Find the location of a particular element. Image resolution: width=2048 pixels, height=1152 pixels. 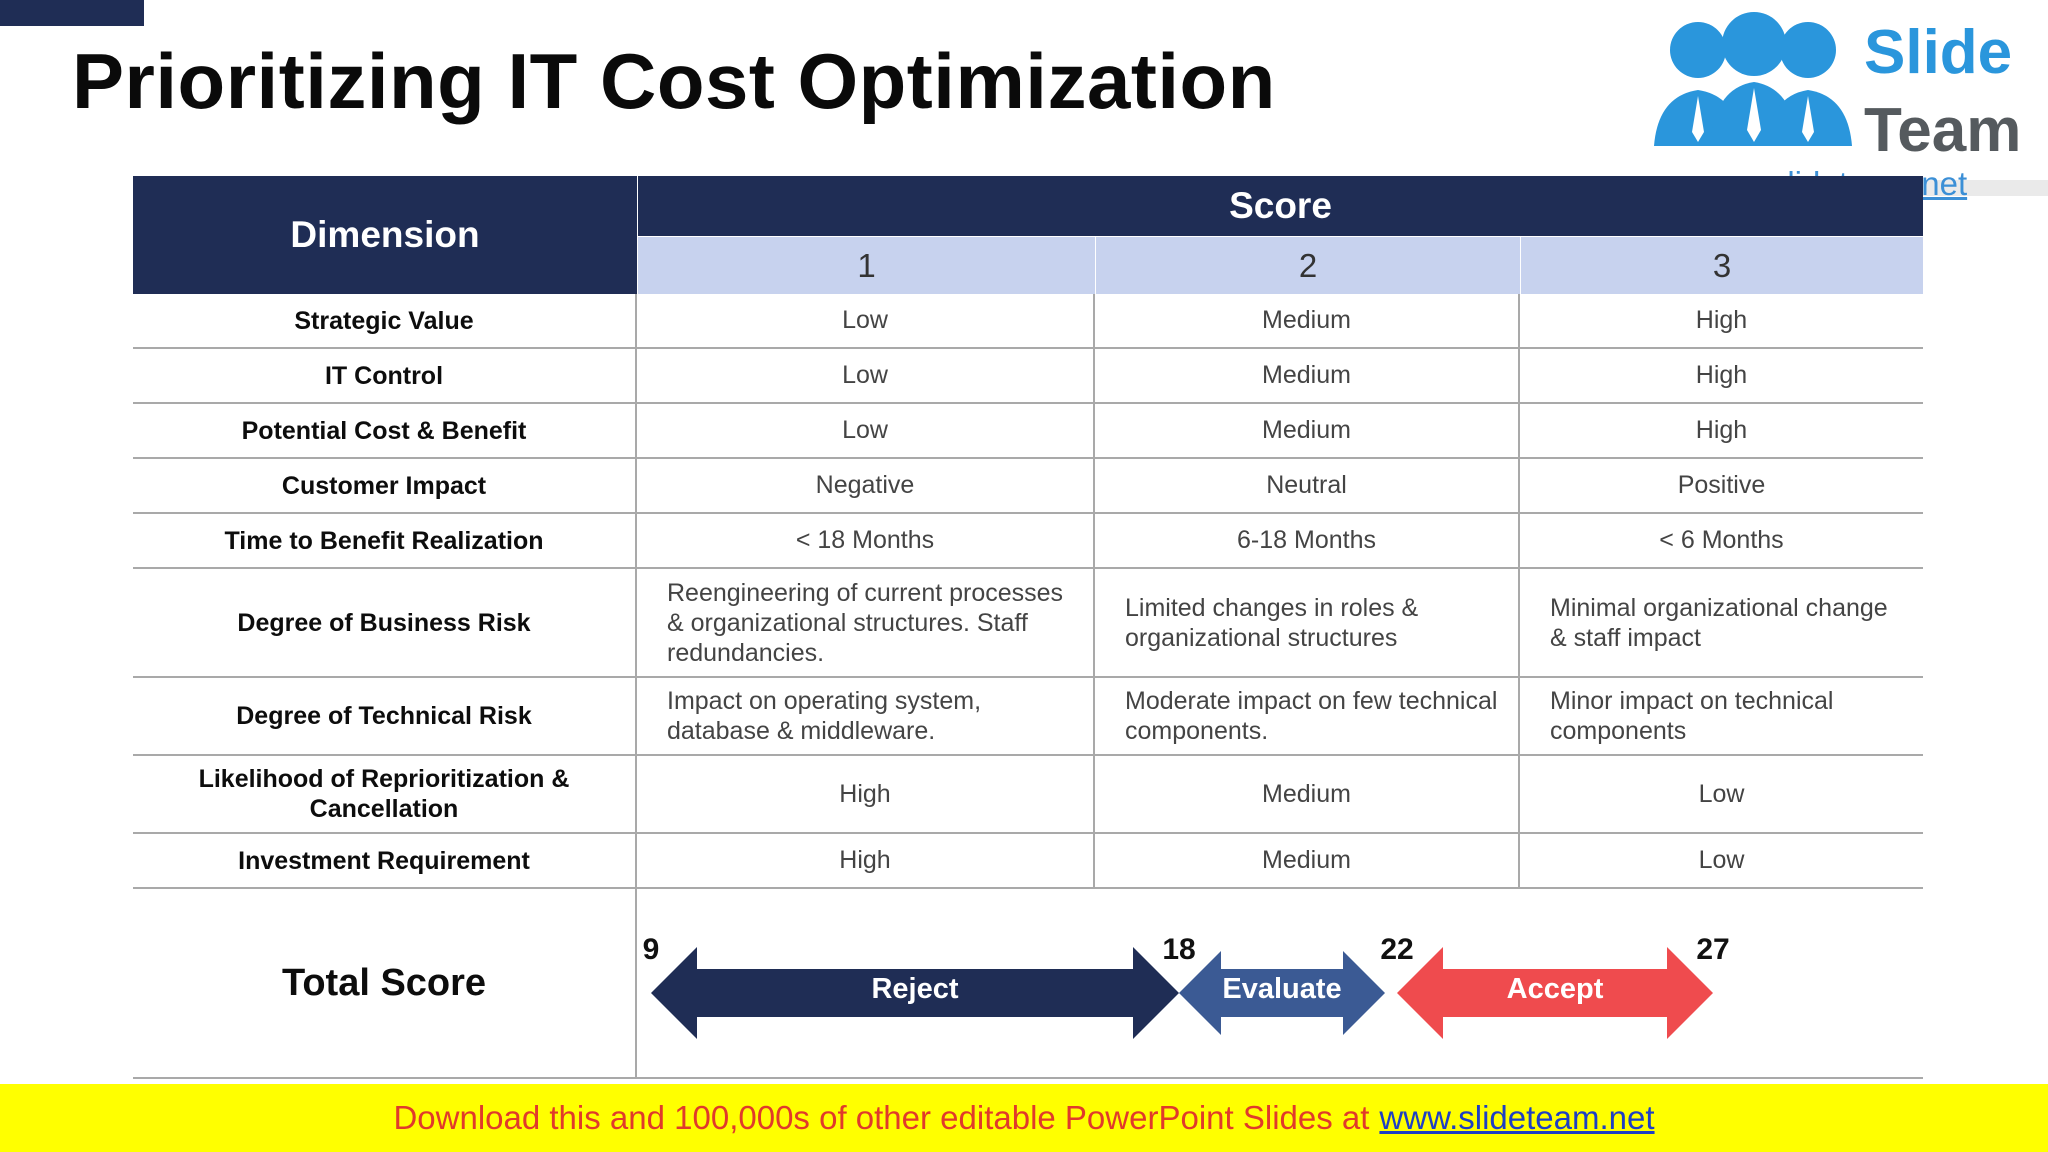

tick-9: 9 is located at coordinates (651, 949).